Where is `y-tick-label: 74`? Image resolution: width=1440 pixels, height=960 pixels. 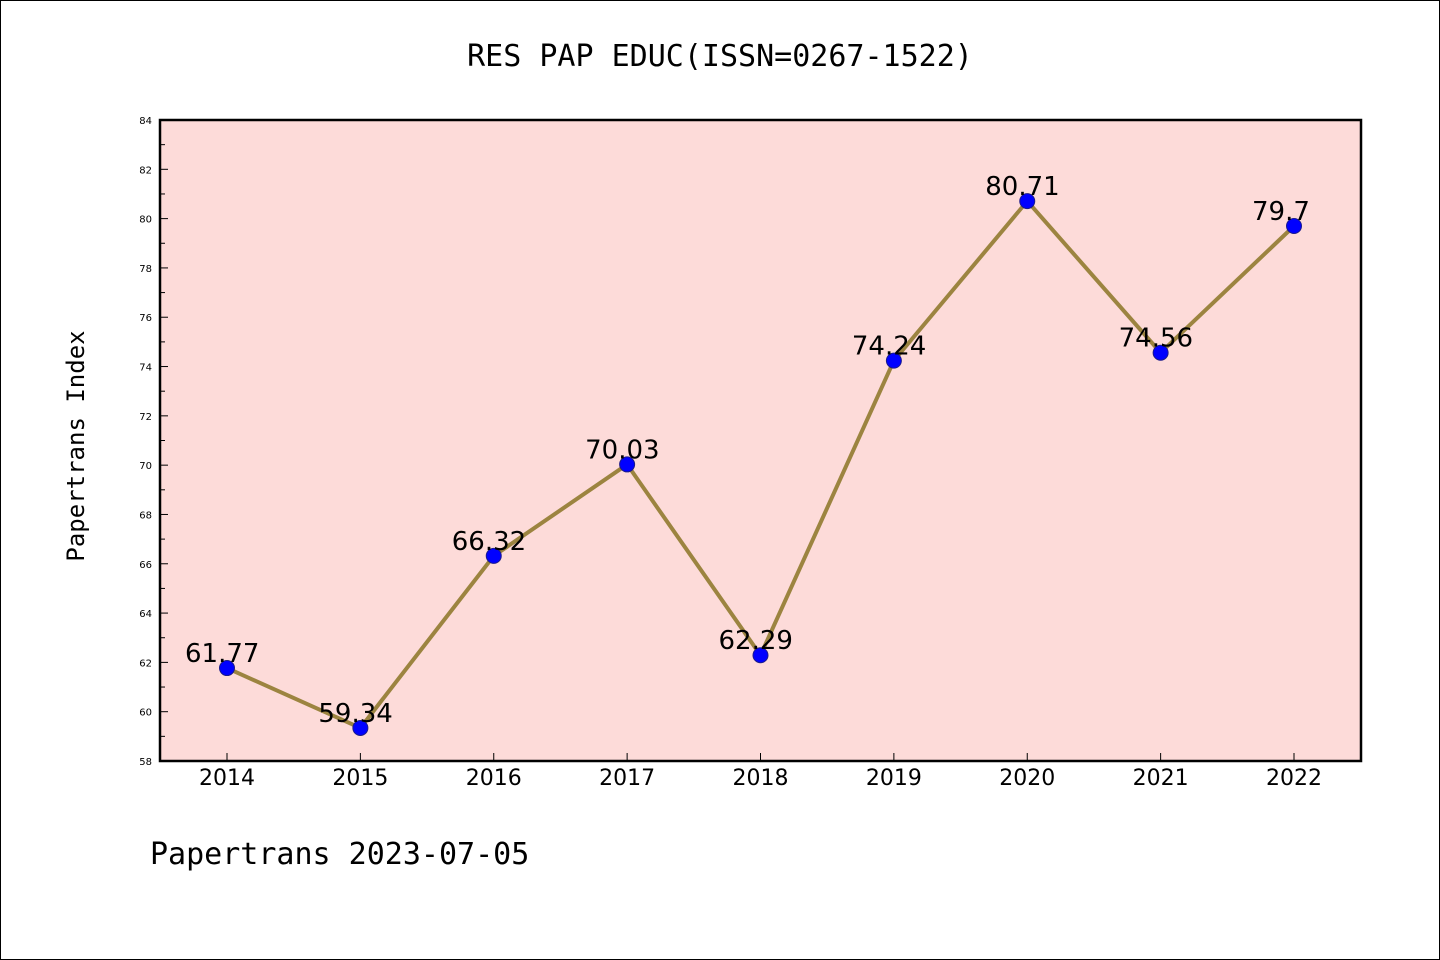
y-tick-label: 74 is located at coordinates (145, 368).